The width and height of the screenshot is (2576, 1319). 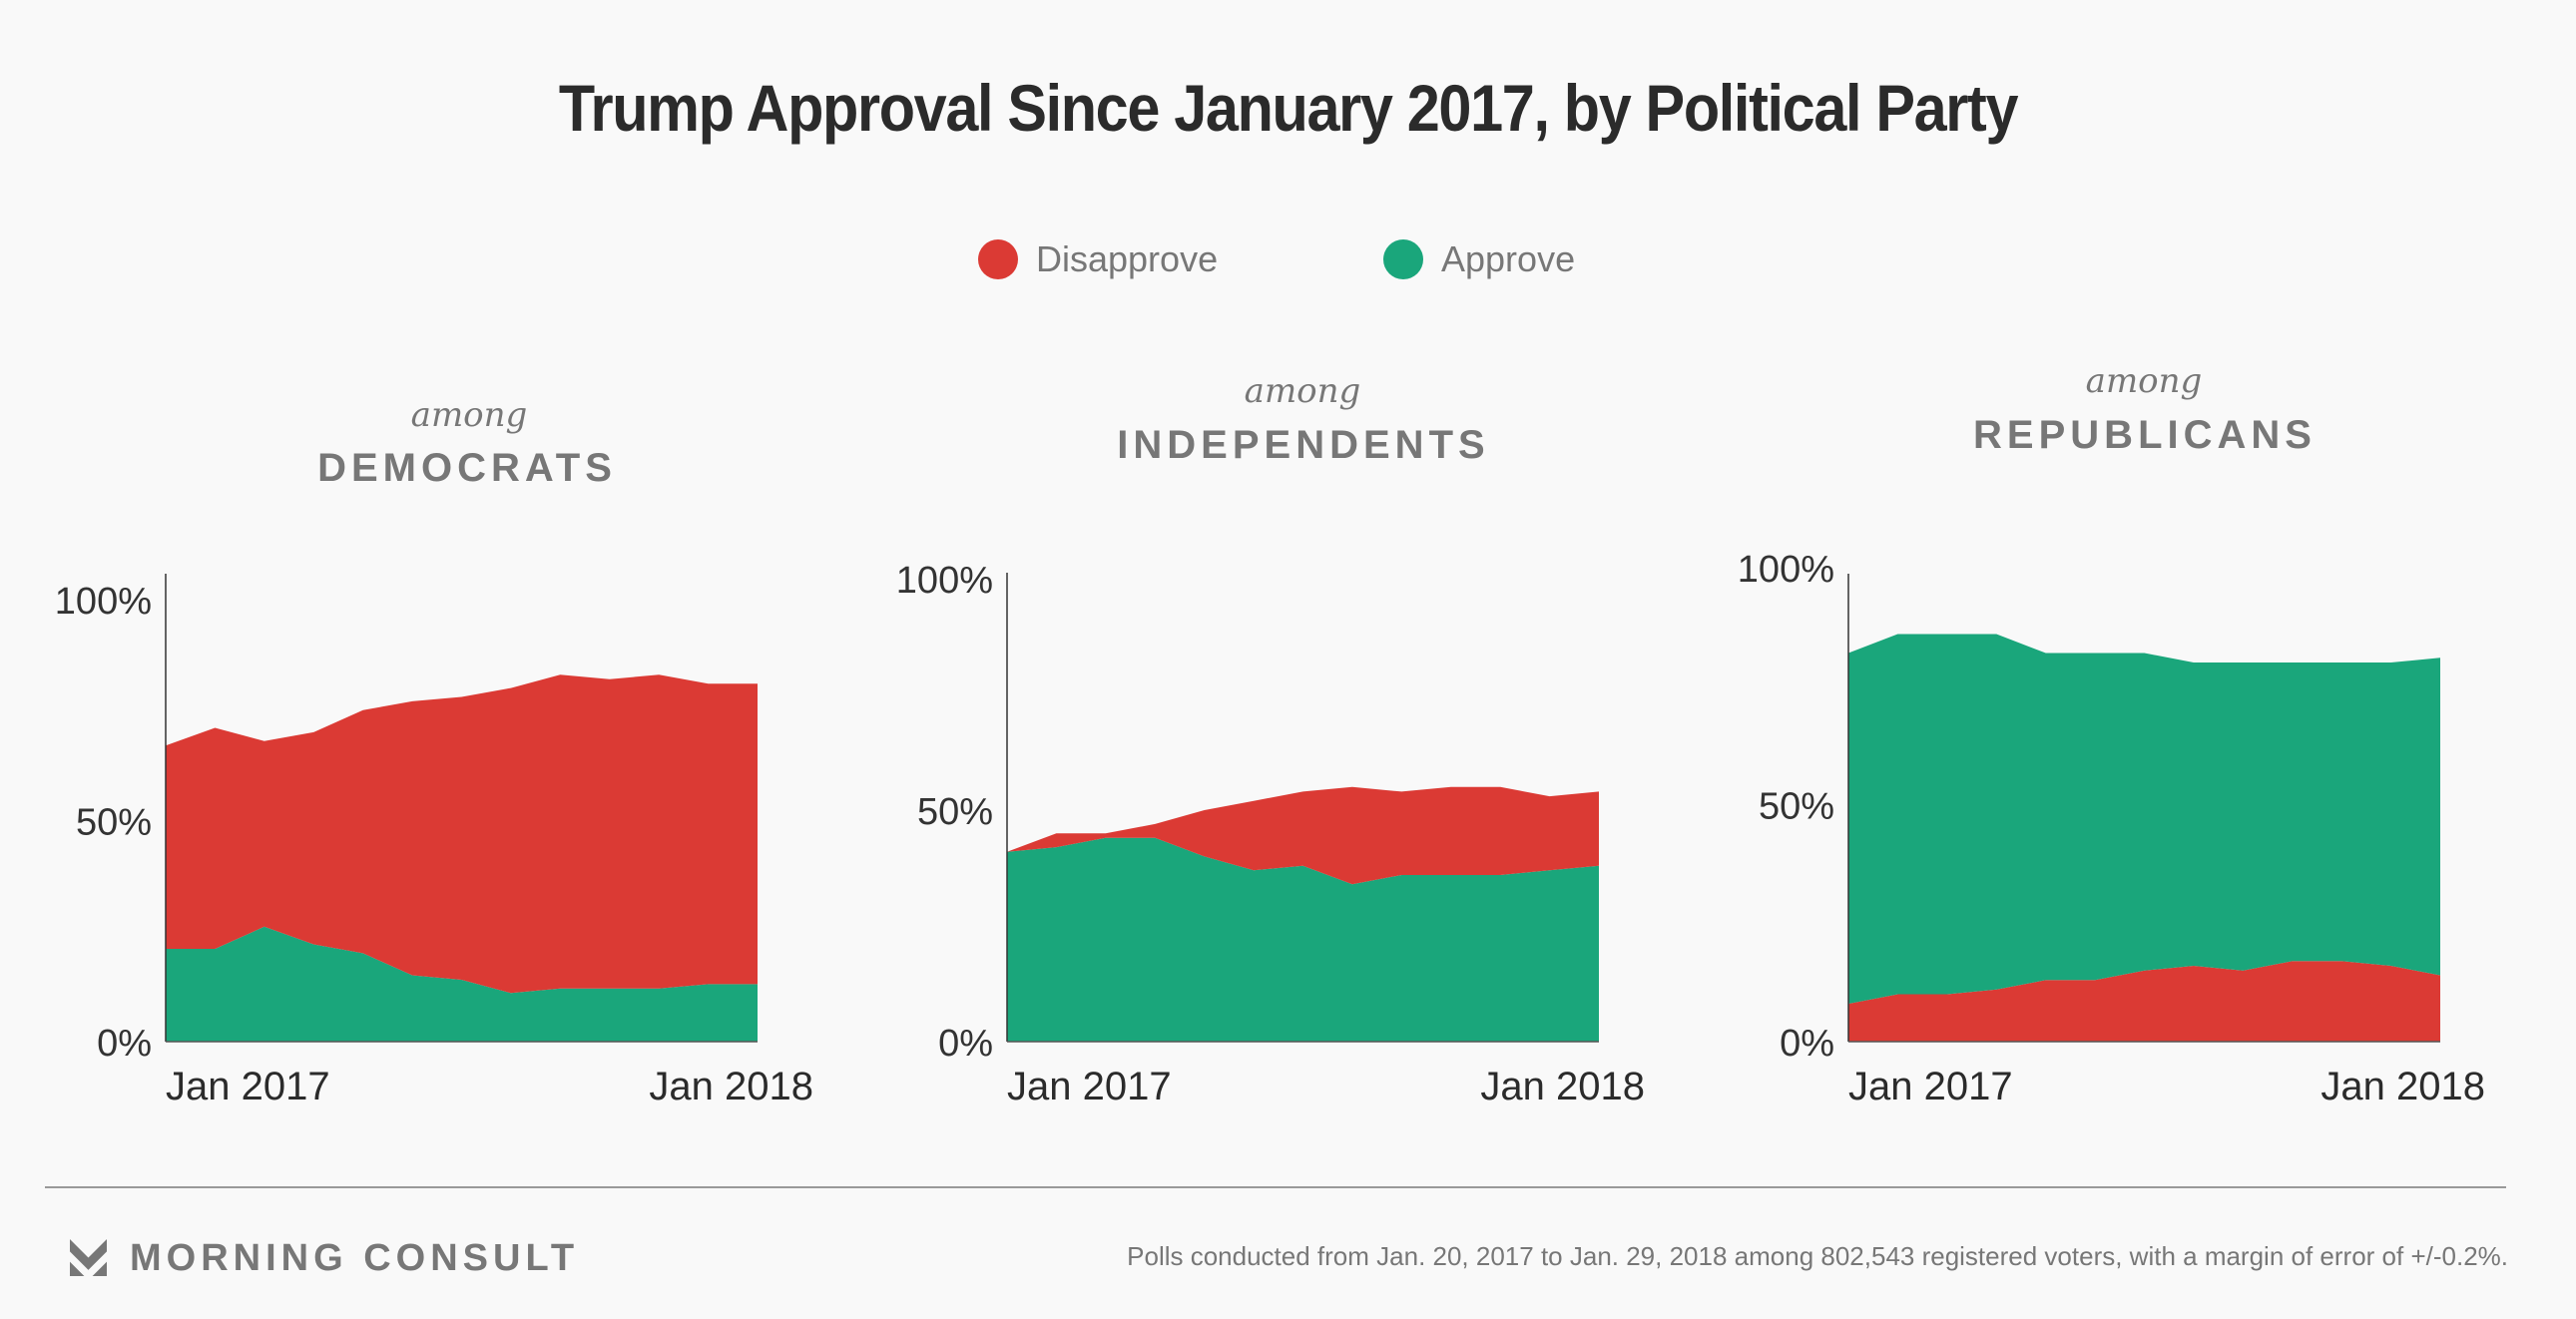 What do you see at coordinates (469, 415) in the screenshot?
I see `panel-subtitle-democrats: among` at bounding box center [469, 415].